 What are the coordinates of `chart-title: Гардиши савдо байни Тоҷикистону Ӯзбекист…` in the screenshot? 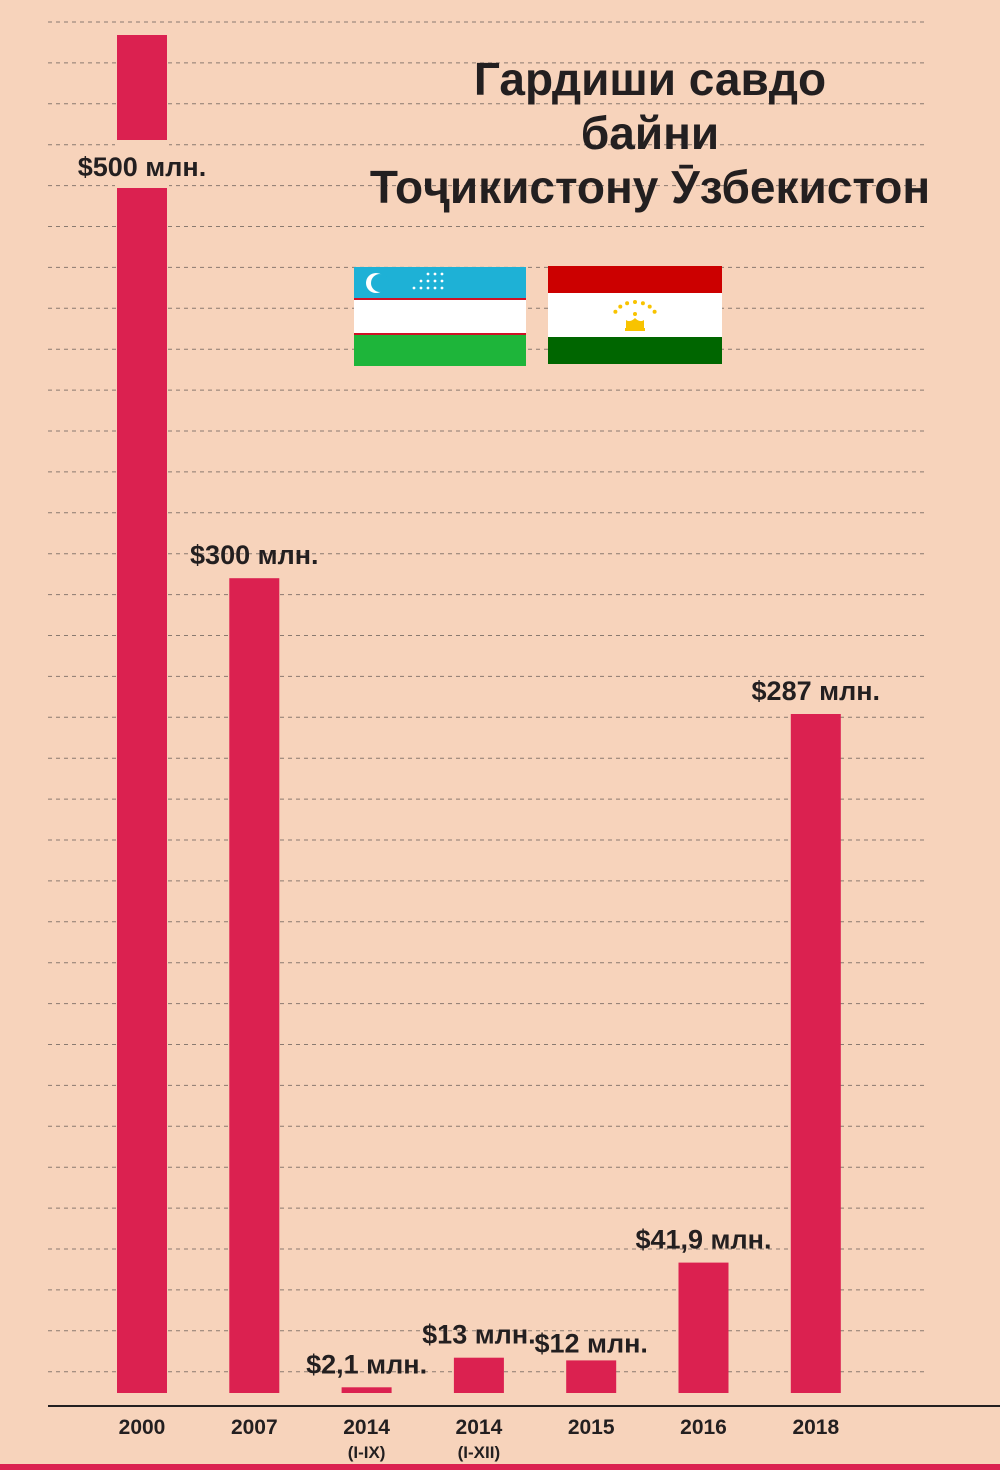 It's located at (650, 133).